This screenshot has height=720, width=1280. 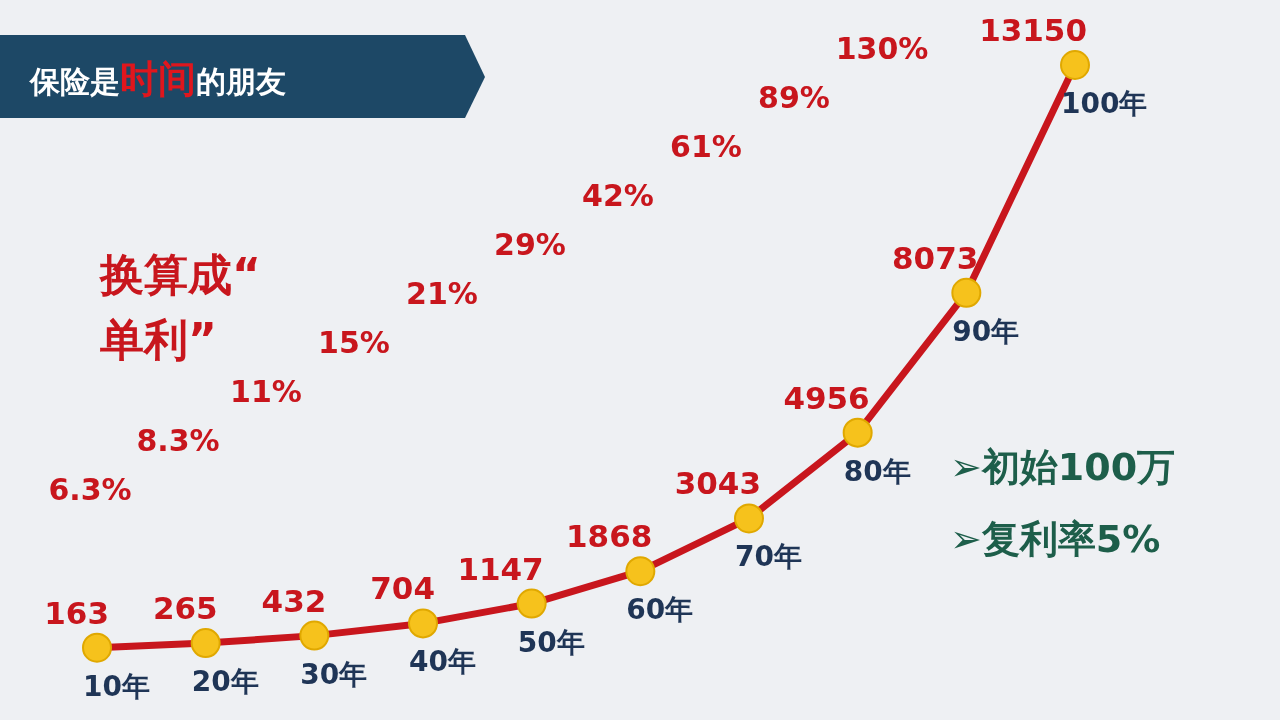 What do you see at coordinates (442, 293) in the screenshot?
I see `annotation: 21%` at bounding box center [442, 293].